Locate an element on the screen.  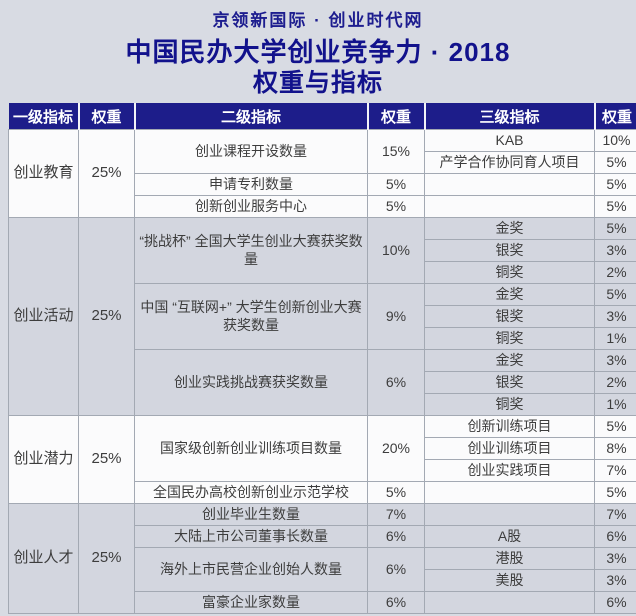
table-row: 中国 “互联网+” 大学生创新创业大赛获奖数量 9% 金奖 5% is located at coordinates (322, 316).